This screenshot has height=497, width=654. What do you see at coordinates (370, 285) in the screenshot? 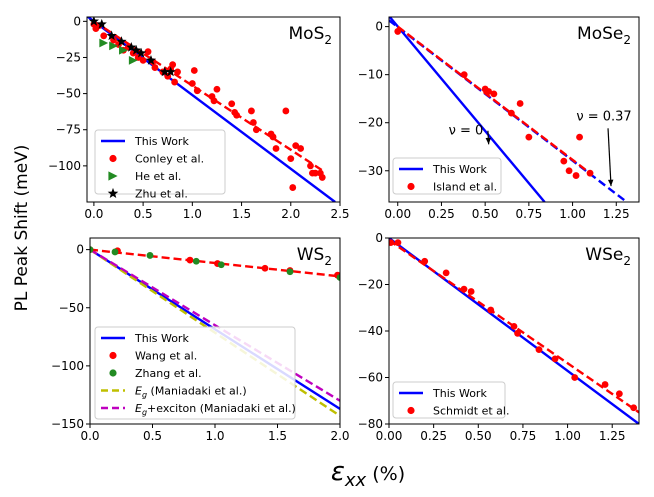
I see `y-tick-label: −20` at bounding box center [370, 285].